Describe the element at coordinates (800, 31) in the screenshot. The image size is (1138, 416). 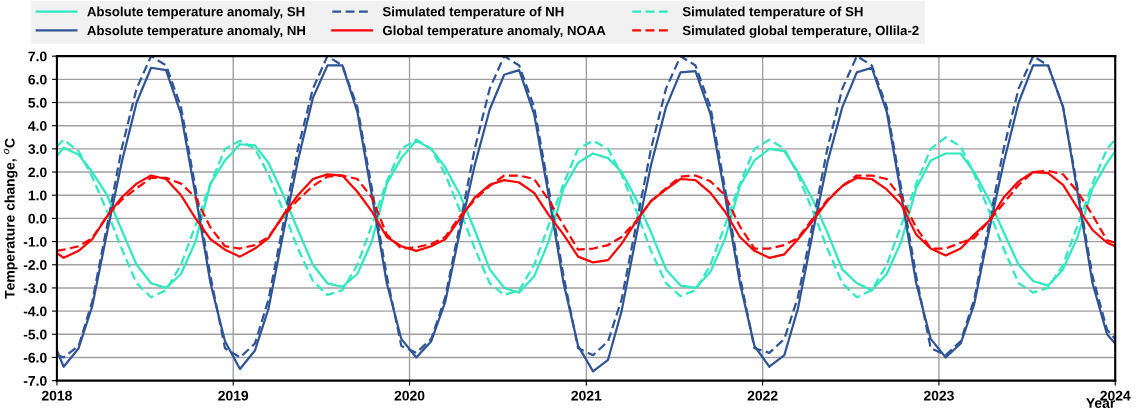
I see `legend-label: Simulated global temperature, Ollila-2` at that location.